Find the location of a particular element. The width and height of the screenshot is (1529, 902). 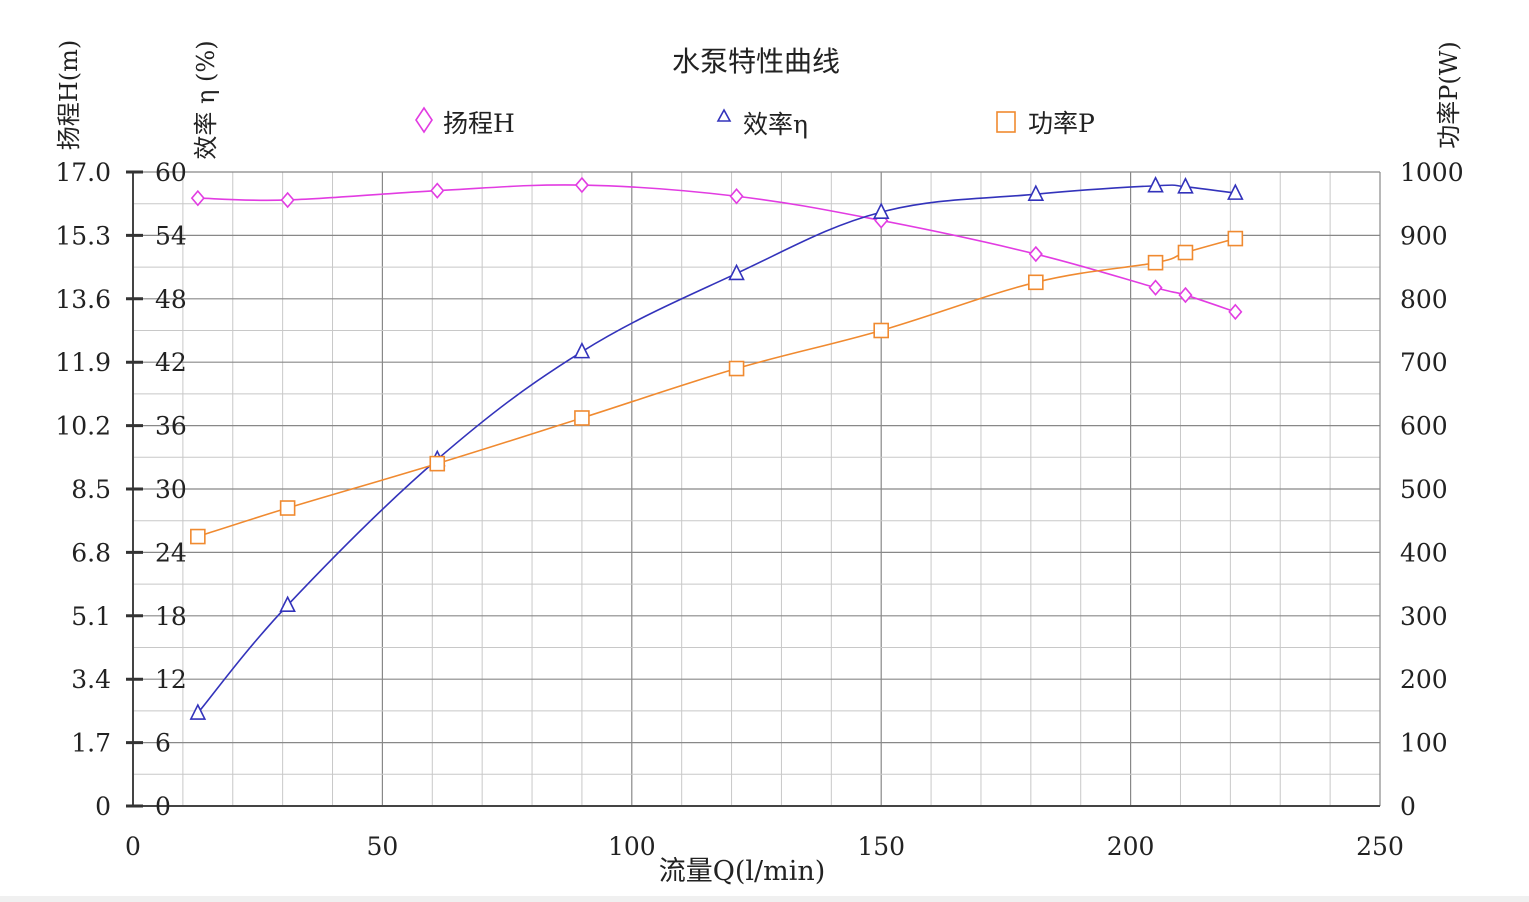

x-tick-label: 50 is located at coordinates (382, 846).